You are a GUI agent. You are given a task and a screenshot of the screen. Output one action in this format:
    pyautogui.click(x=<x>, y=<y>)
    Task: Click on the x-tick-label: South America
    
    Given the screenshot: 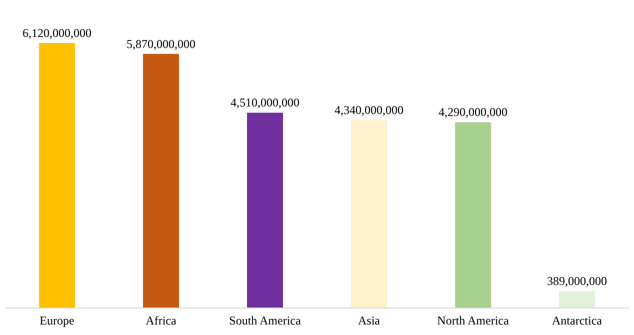 What is the action you would take?
    pyautogui.click(x=265, y=321)
    